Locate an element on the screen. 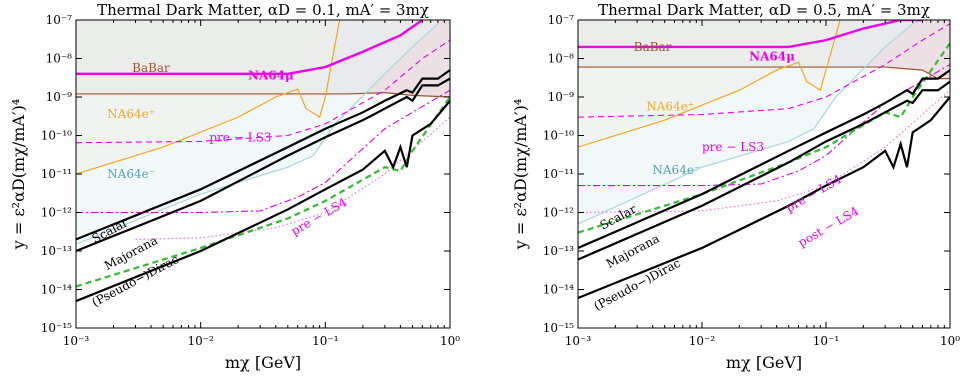 Image resolution: width=963 pixels, height=382 pixels. curve-label-dirac: (Pseudo−)Dirac is located at coordinates (637, 285).